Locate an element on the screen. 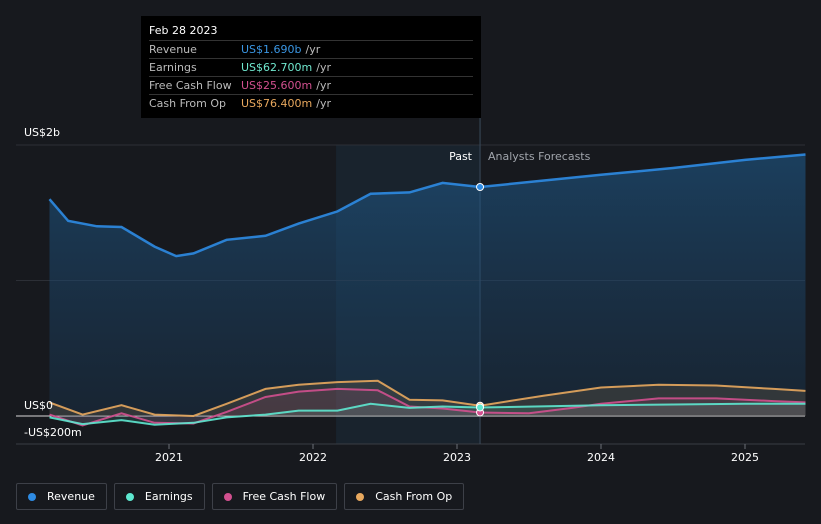 This screenshot has height=524, width=821. x-tick-label: 2021 is located at coordinates (169, 457).